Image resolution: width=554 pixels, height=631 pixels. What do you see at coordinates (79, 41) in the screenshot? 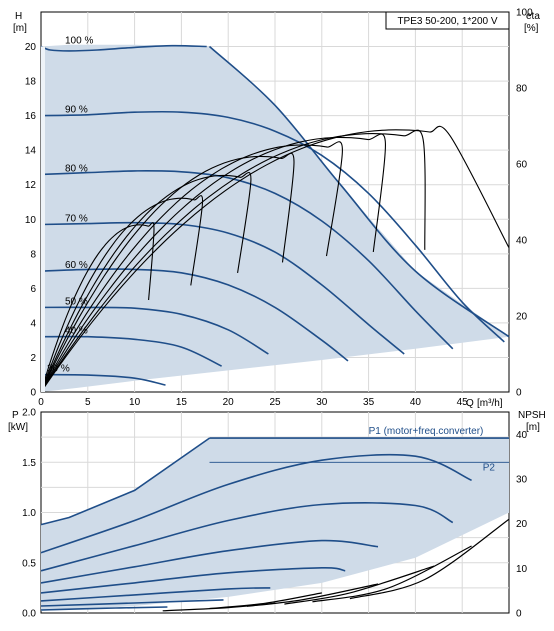
I see `speed-label: 100 %` at bounding box center [79, 41].